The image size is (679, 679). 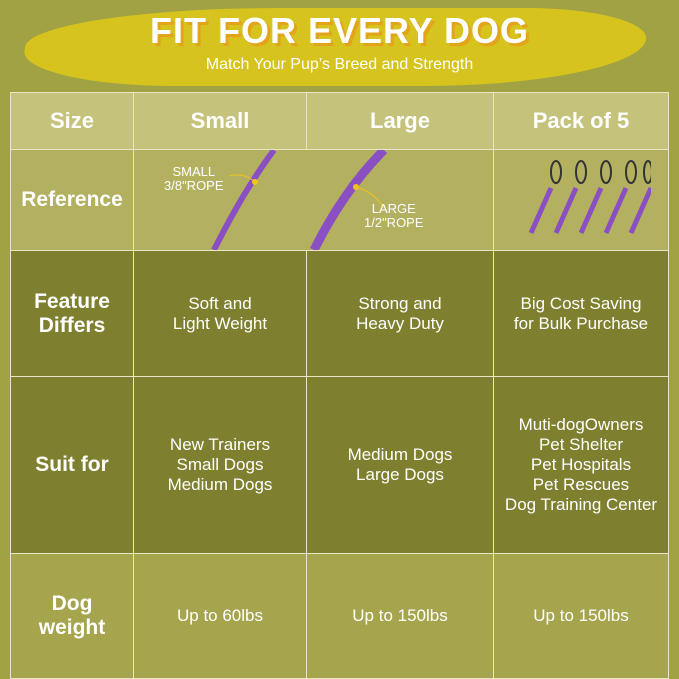 I want to click on cell-weight-large: Up to 150lbs, so click(x=400, y=616).